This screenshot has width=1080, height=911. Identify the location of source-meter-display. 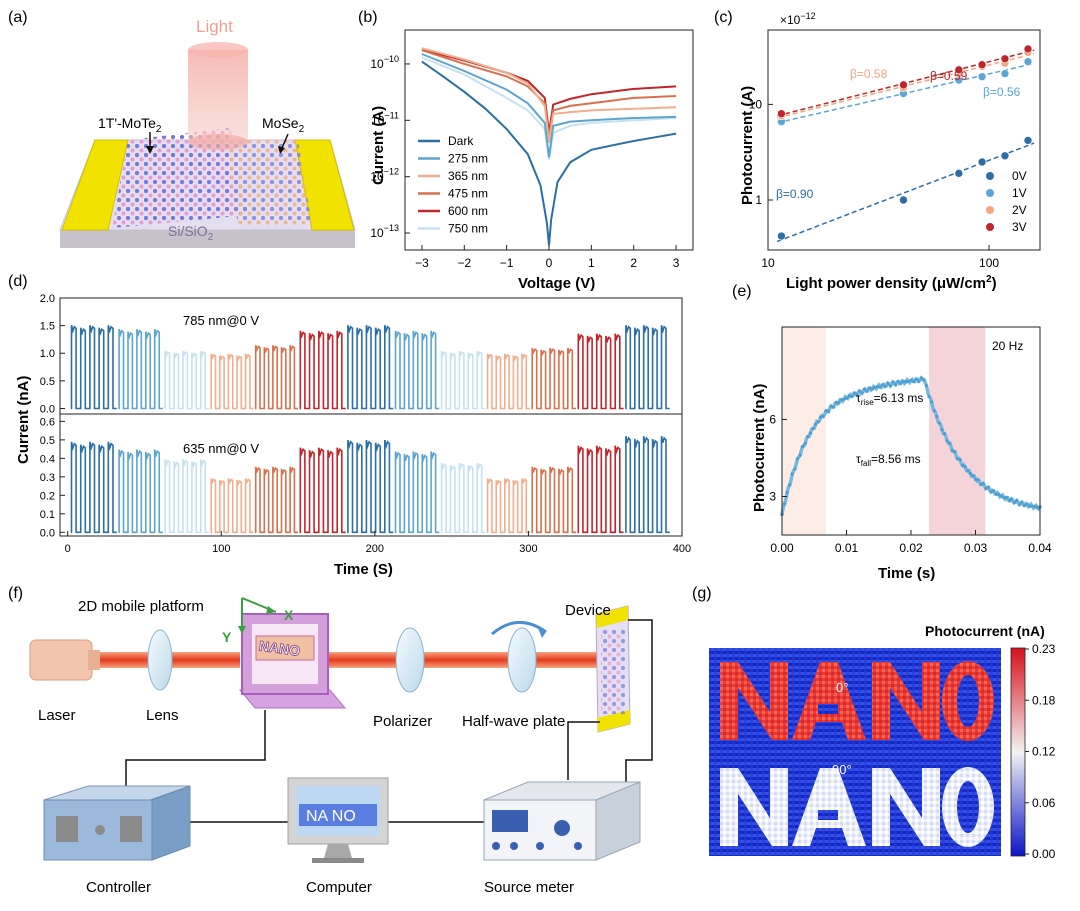
(510, 821).